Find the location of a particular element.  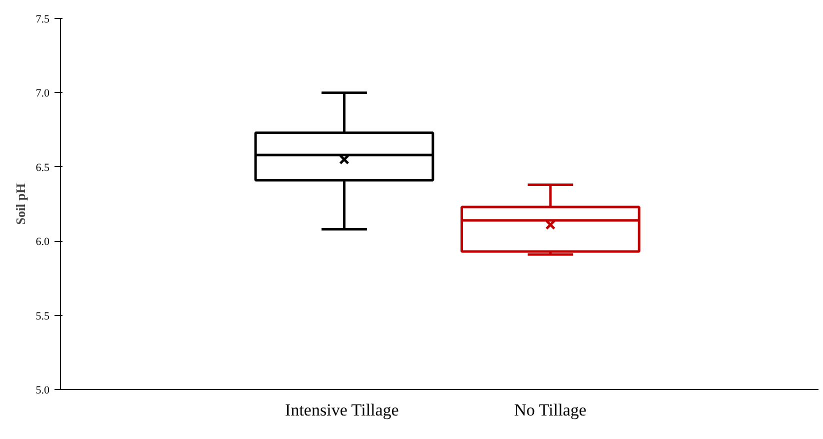

y-axis-title: Soil pH is located at coordinates (20, 204).